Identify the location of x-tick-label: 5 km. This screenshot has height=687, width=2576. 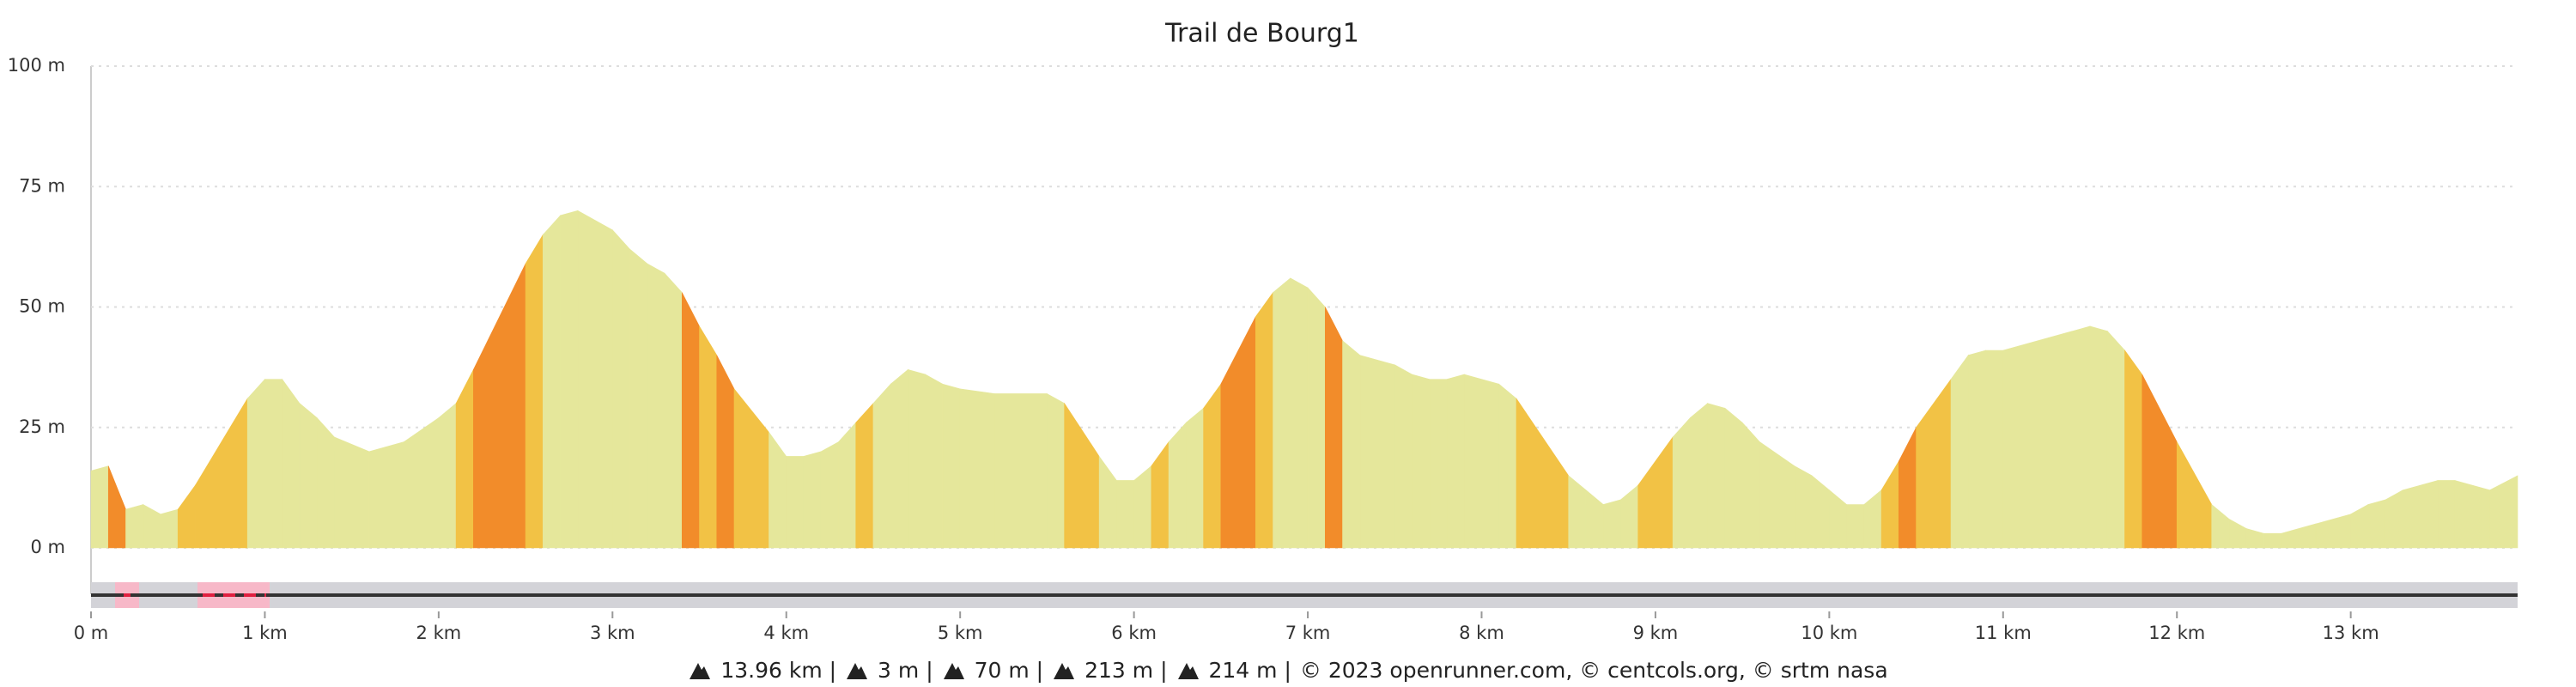
(961, 633).